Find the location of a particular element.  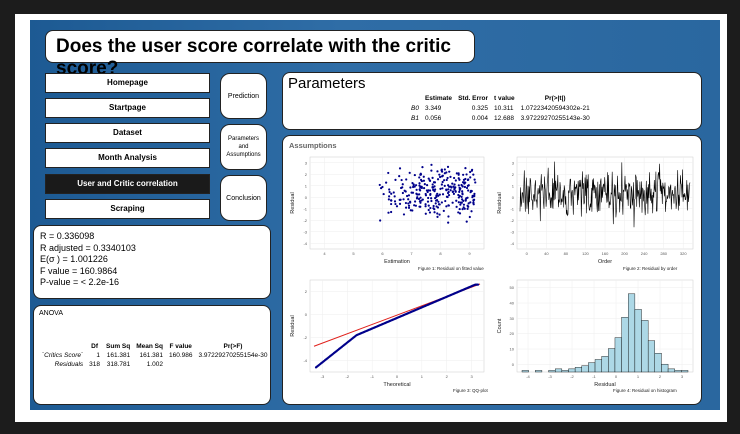

y-tick-label: -4 is located at coordinates (305, 243).